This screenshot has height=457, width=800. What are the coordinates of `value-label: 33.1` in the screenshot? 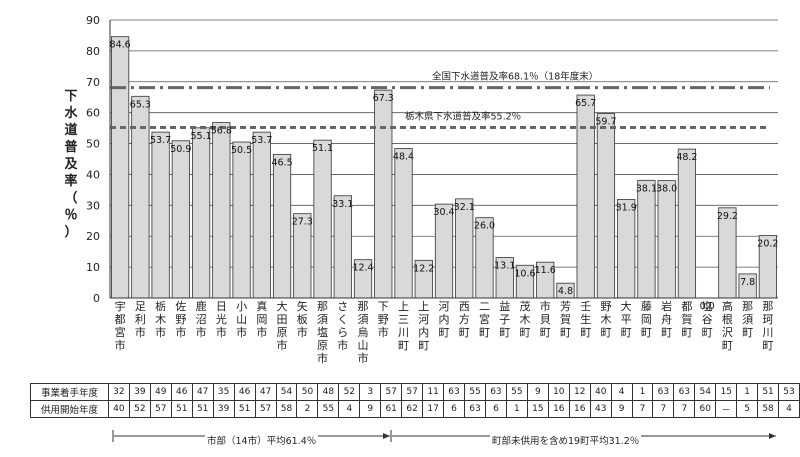 It's located at (342, 204).